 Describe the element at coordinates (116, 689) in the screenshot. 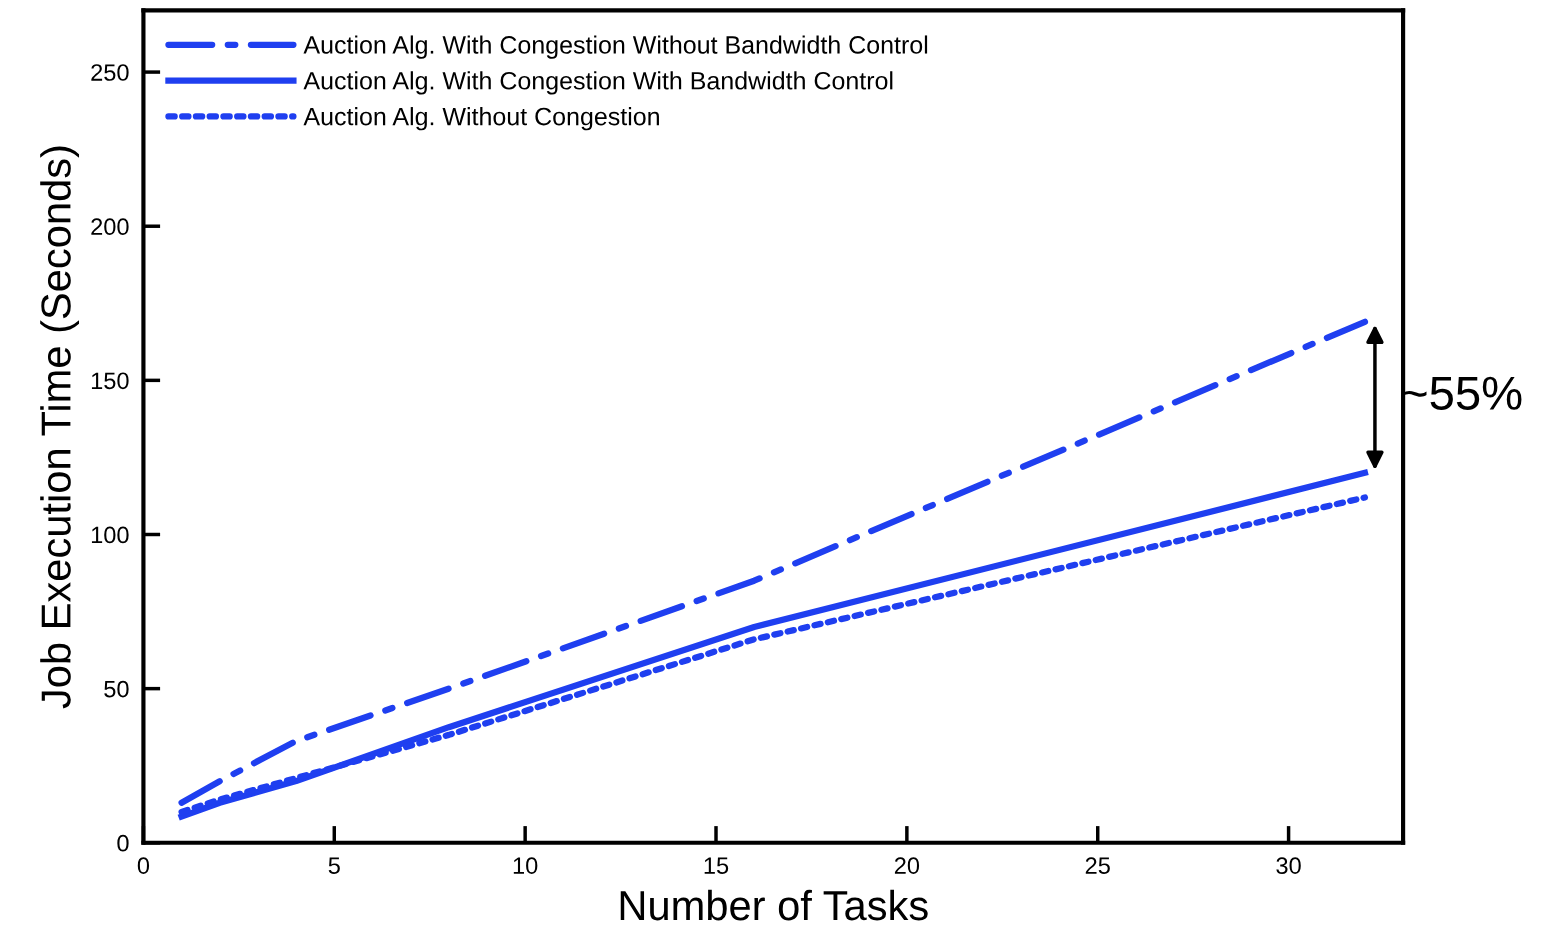

I see `y-tick-label: 50` at that location.